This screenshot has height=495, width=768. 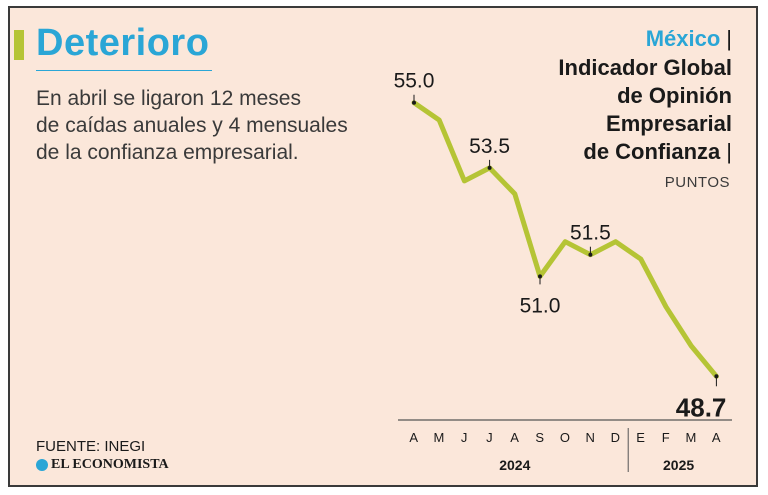 I want to click on brand-logo: EL ECONOMISTA, so click(x=102, y=465).